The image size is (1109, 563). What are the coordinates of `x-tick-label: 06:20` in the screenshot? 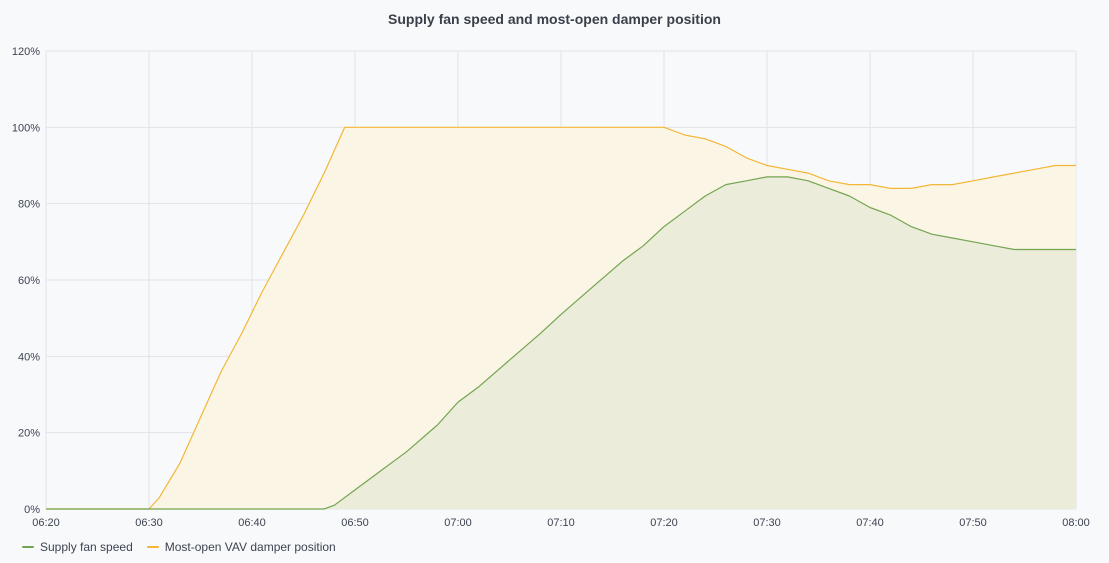 It's located at (46, 523).